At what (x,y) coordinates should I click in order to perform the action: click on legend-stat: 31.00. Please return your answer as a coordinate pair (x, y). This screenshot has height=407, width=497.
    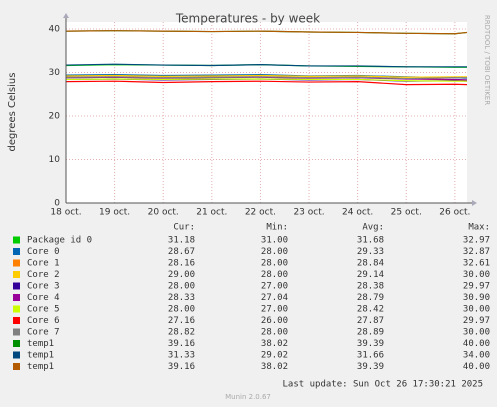
    Looking at the image, I should click on (274, 241).